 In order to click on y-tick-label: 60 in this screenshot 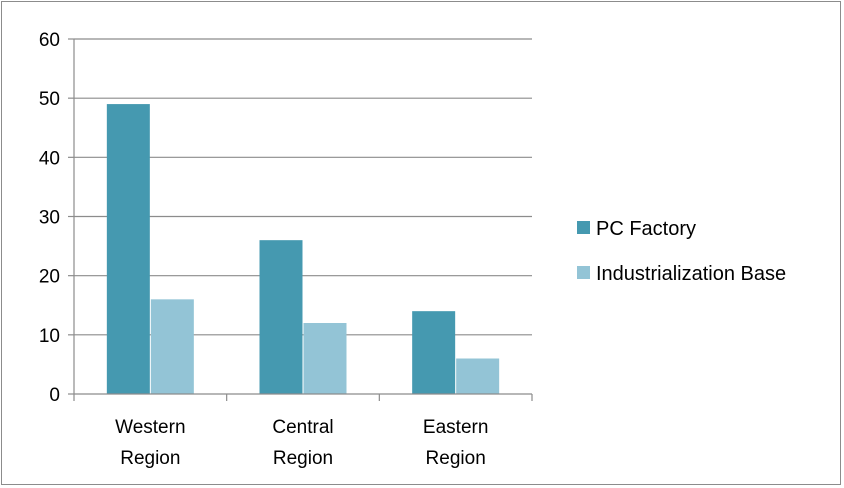, I will do `click(49, 40)`.